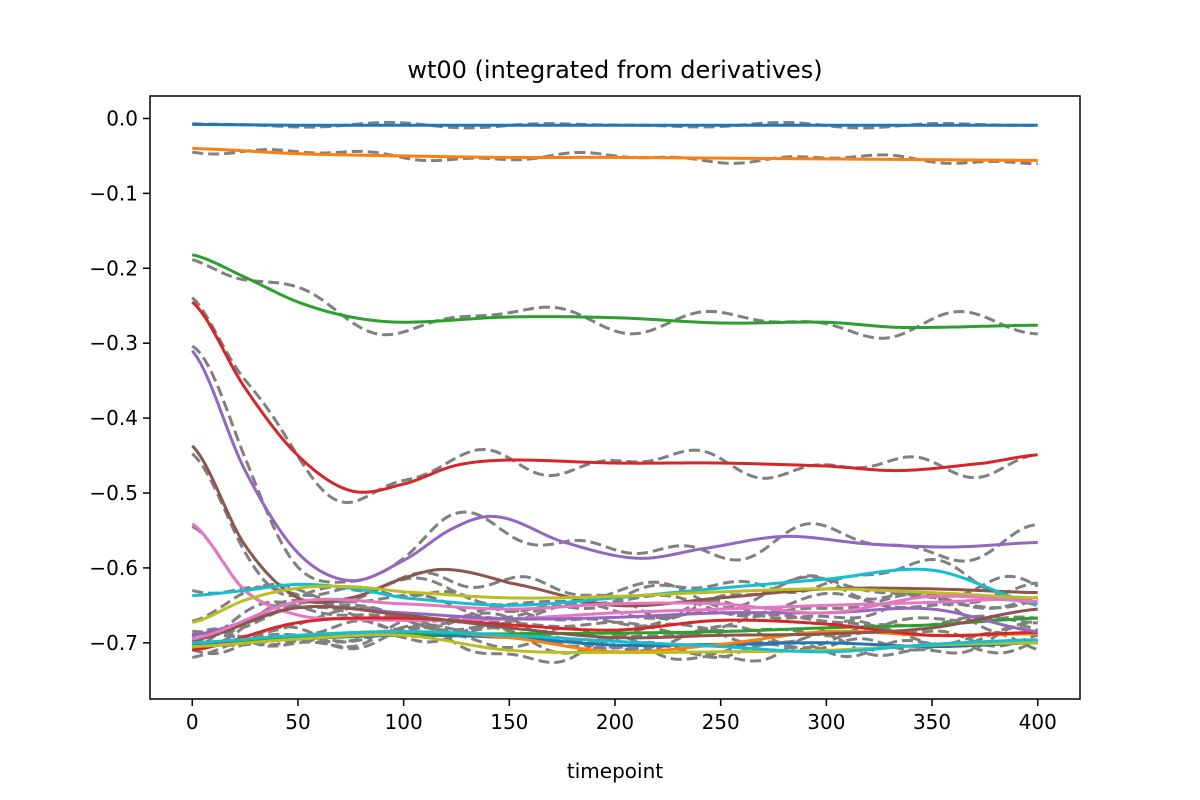 The width and height of the screenshot is (1200, 800). I want to click on x-tick-label: 150, so click(509, 722).